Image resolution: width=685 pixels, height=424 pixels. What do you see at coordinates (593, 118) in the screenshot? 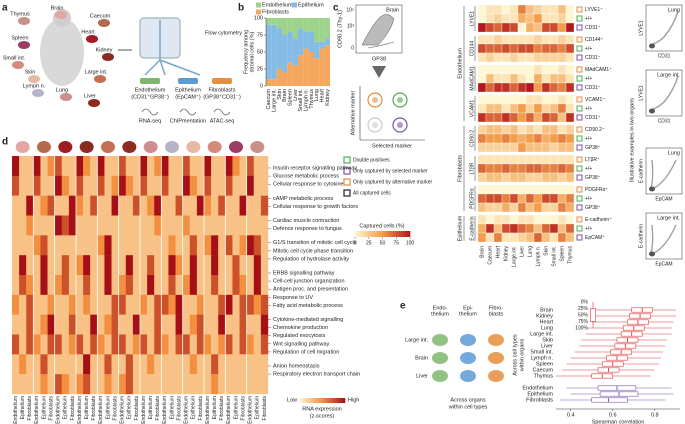
I see `row-label: CD31⁺` at bounding box center [593, 118].